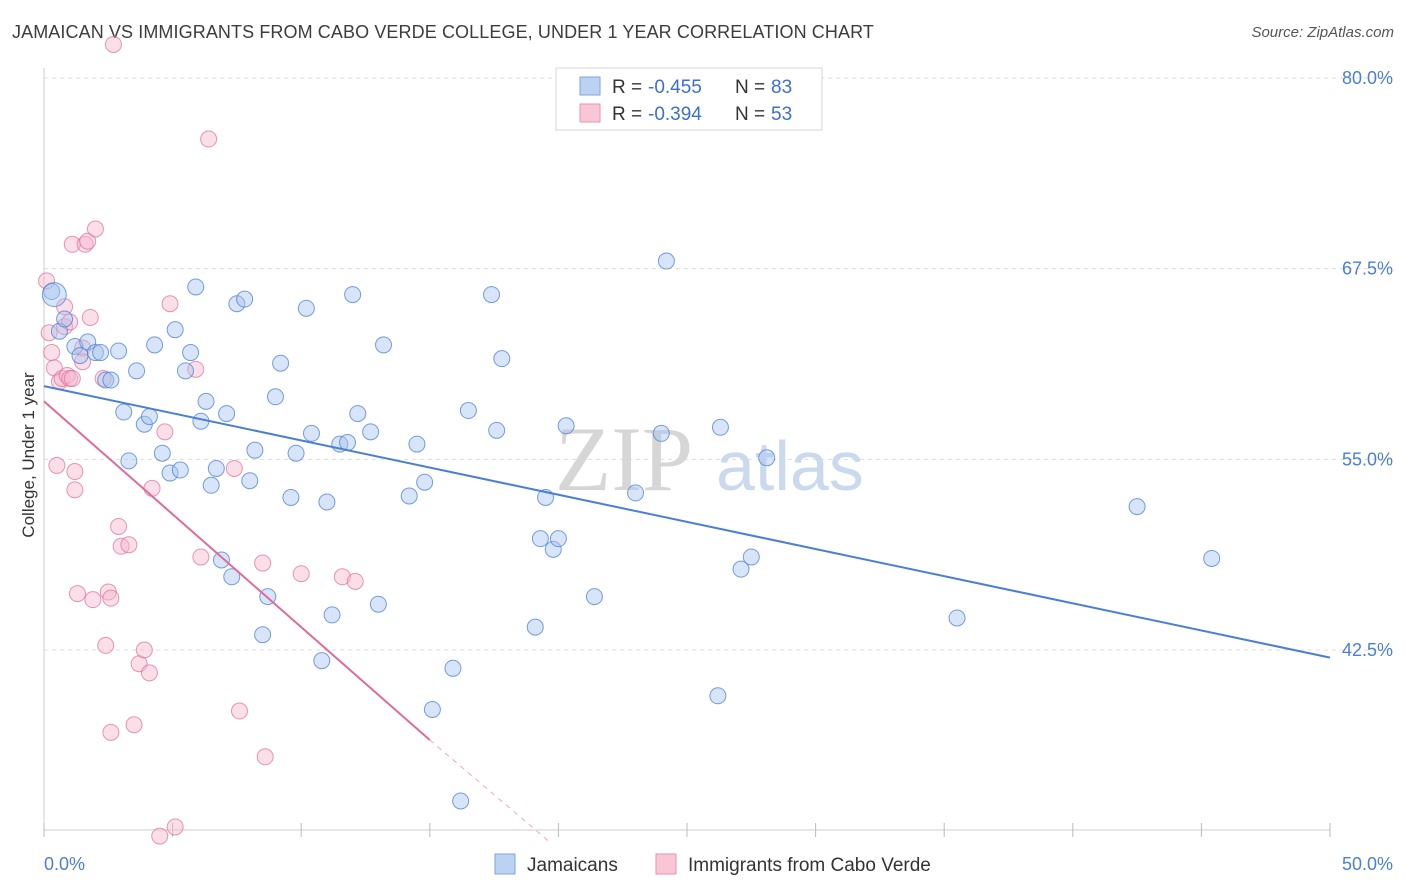  What do you see at coordinates (1367, 364) in the screenshot?
I see `y-tick-labels: 42.5% 55.0% 67.5% 80.0%` at bounding box center [1367, 364].